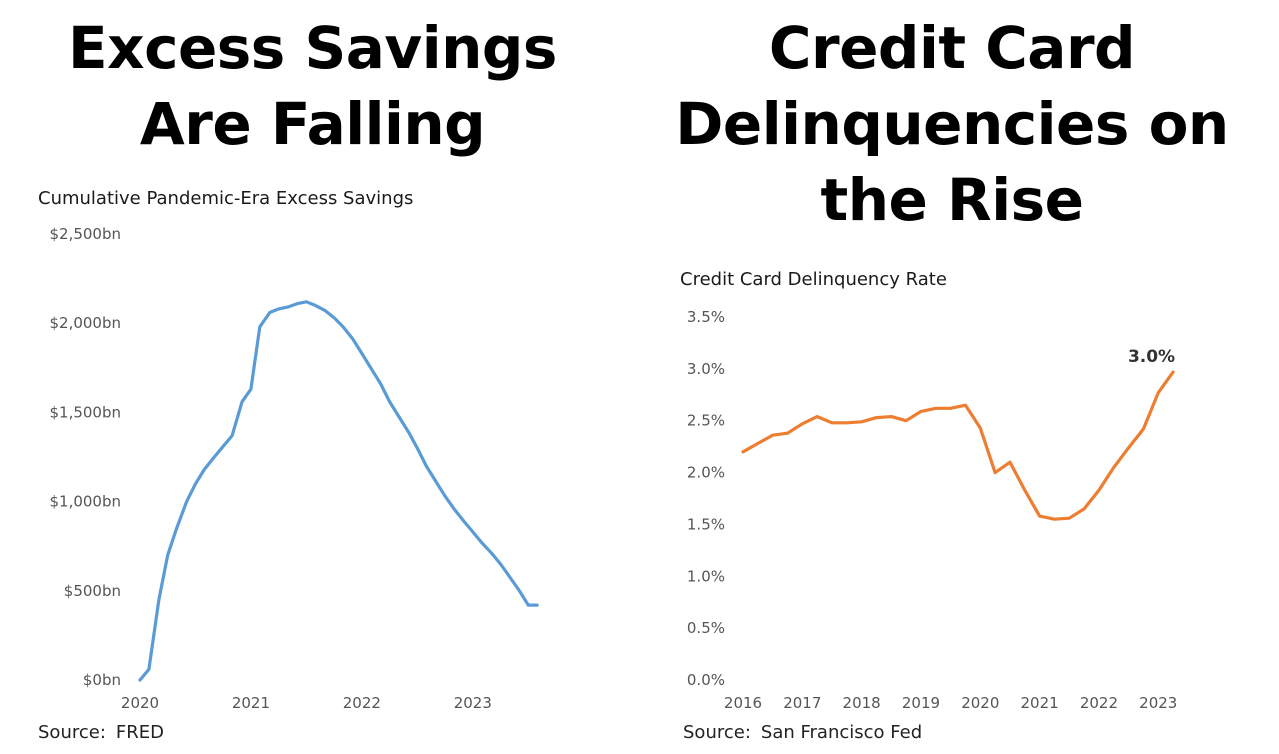 This screenshot has height=754, width=1279. Describe the element at coordinates (743, 703) in the screenshot. I see `delinquency-x-tick-label: 2016` at that location.